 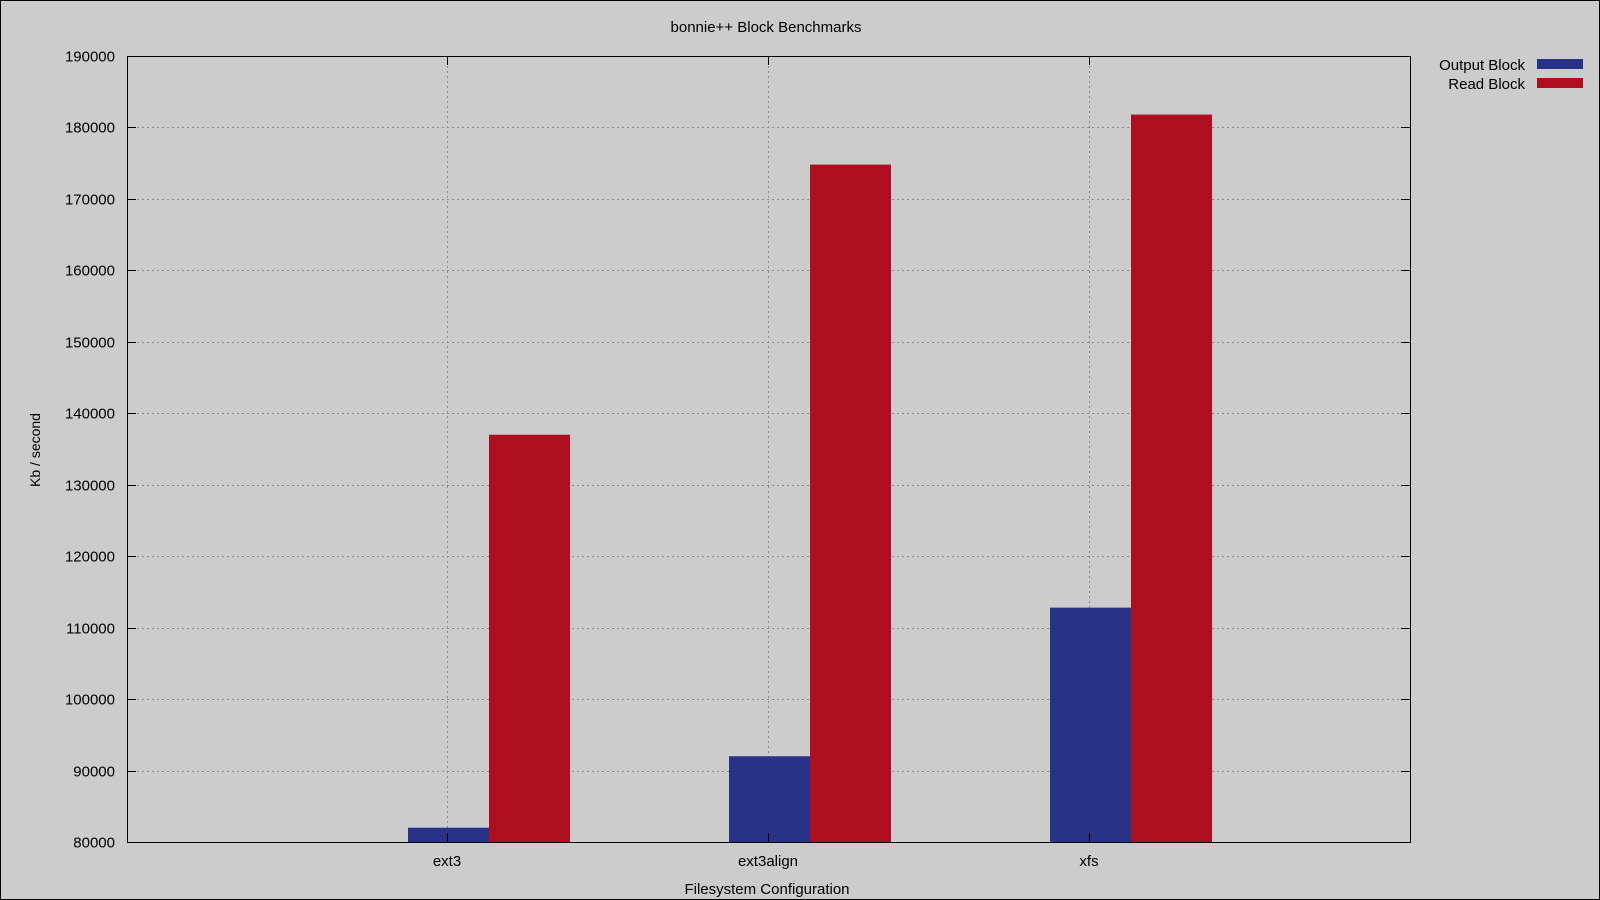 I want to click on y-tick-label: 170000, so click(x=90, y=200).